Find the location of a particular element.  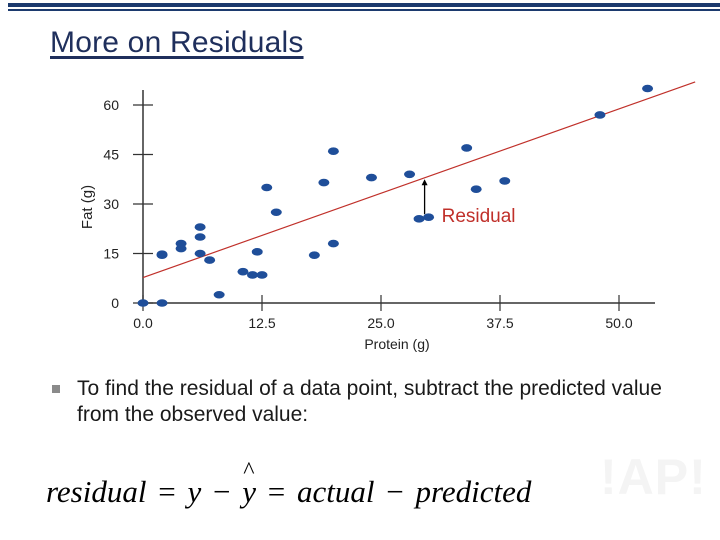

hat-symbol: ^ is located at coordinates (249, 471).